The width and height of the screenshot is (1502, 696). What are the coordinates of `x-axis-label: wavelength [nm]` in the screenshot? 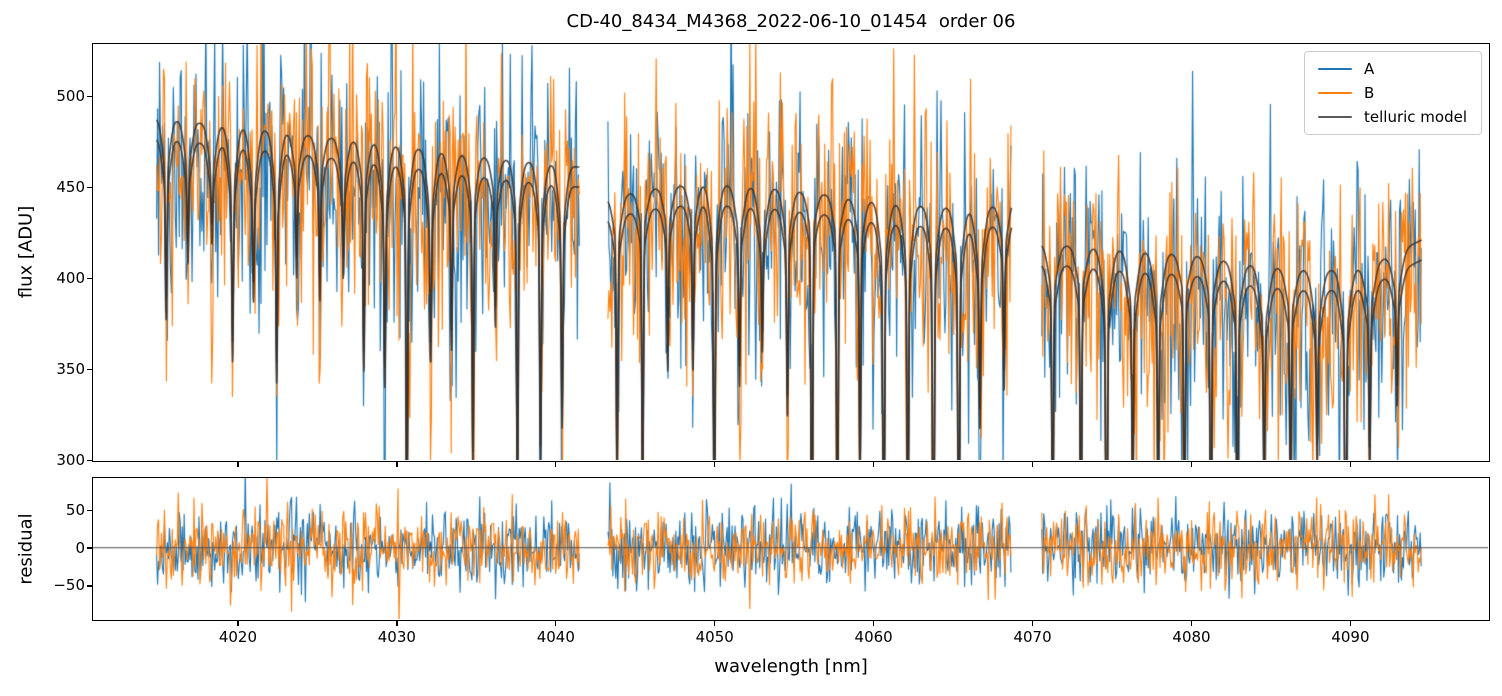 It's located at (791, 666).